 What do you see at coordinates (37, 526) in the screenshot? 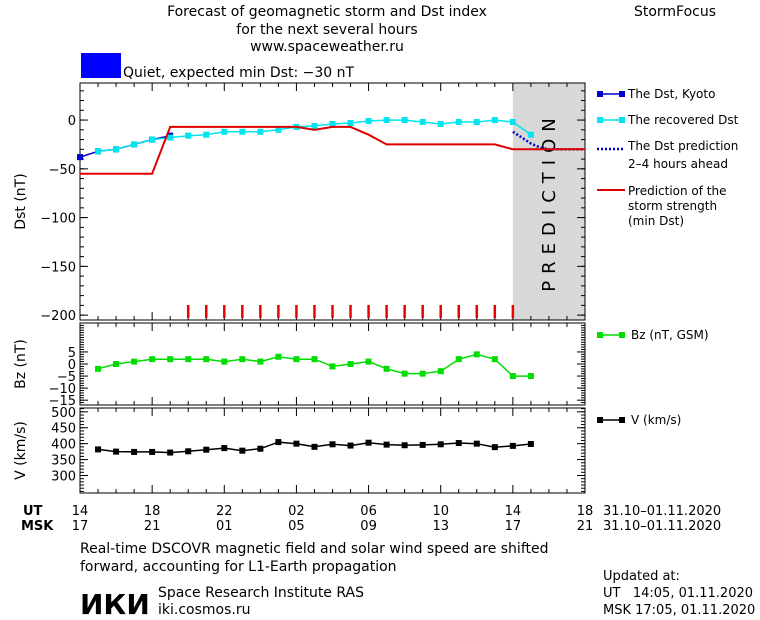
I see `msk-label: MSK` at bounding box center [37, 526].